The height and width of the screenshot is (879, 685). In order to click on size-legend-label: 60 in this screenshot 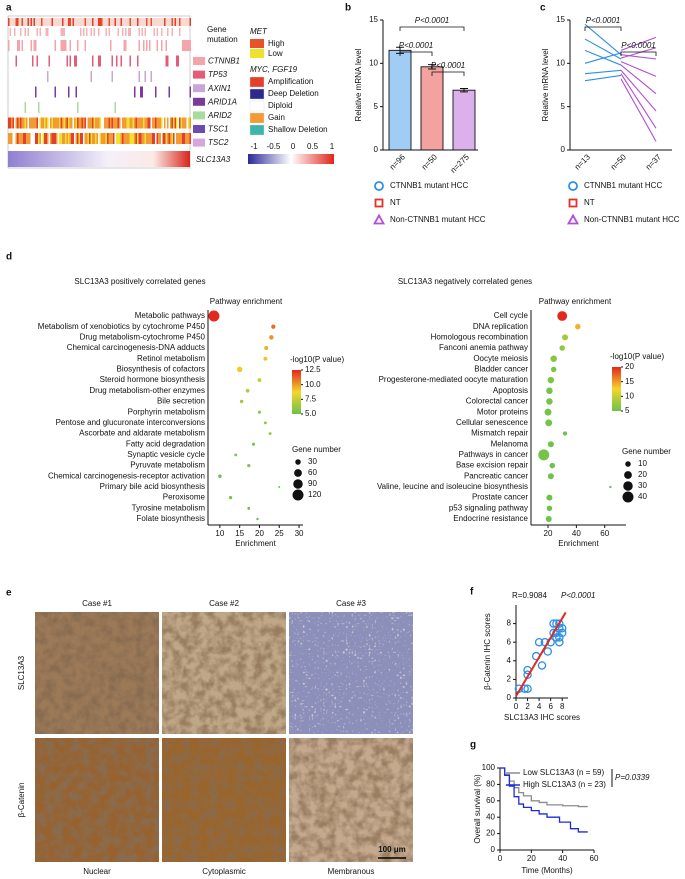, I will do `click(312, 472)`.